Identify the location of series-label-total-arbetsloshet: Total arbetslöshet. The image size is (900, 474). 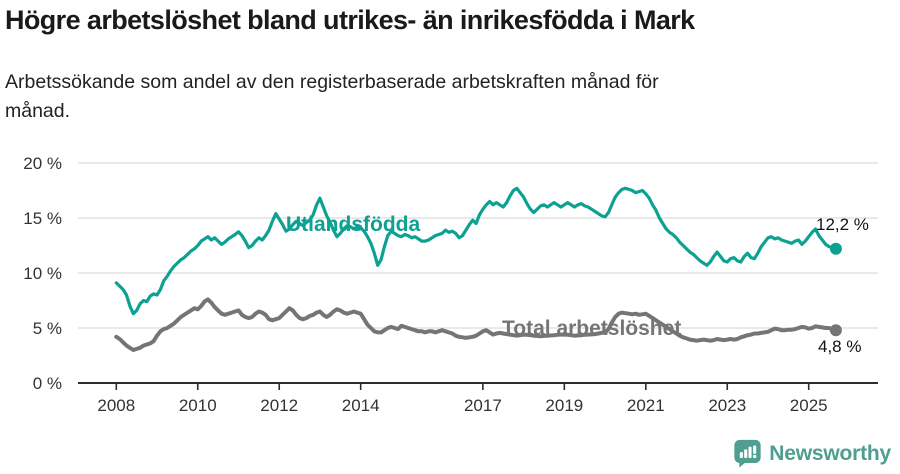
(592, 328).